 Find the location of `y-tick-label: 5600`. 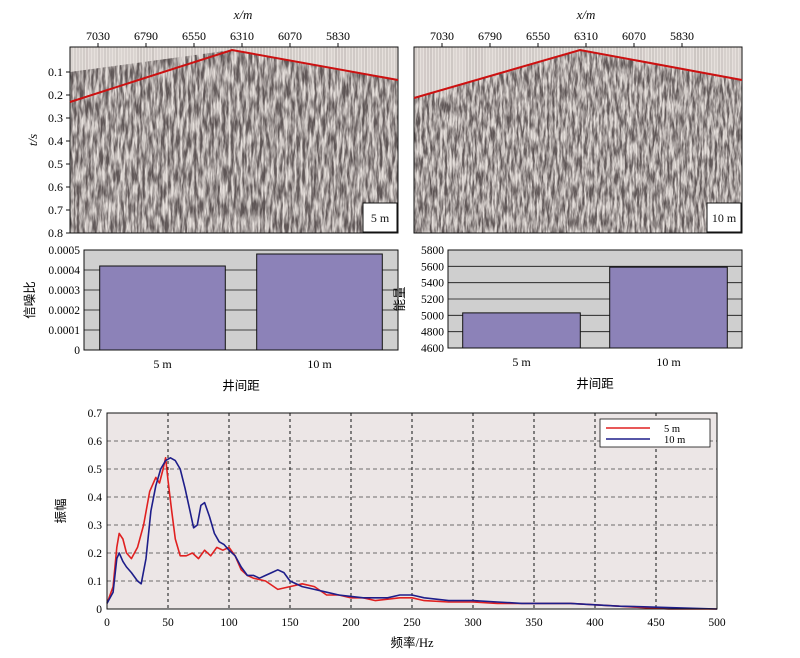

y-tick-label: 5600 is located at coordinates (432, 267).